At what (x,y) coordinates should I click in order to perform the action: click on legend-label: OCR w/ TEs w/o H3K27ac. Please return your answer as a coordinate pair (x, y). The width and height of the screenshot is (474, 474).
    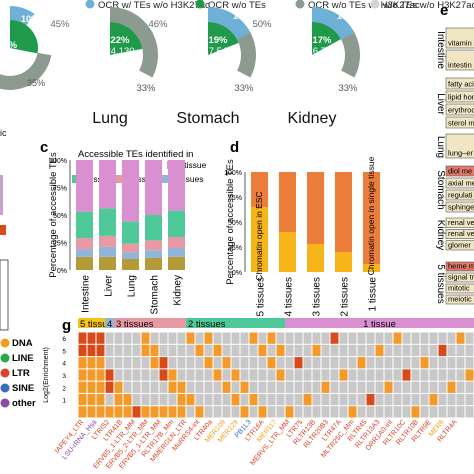
    Looking at the image, I should click on (154, 5).